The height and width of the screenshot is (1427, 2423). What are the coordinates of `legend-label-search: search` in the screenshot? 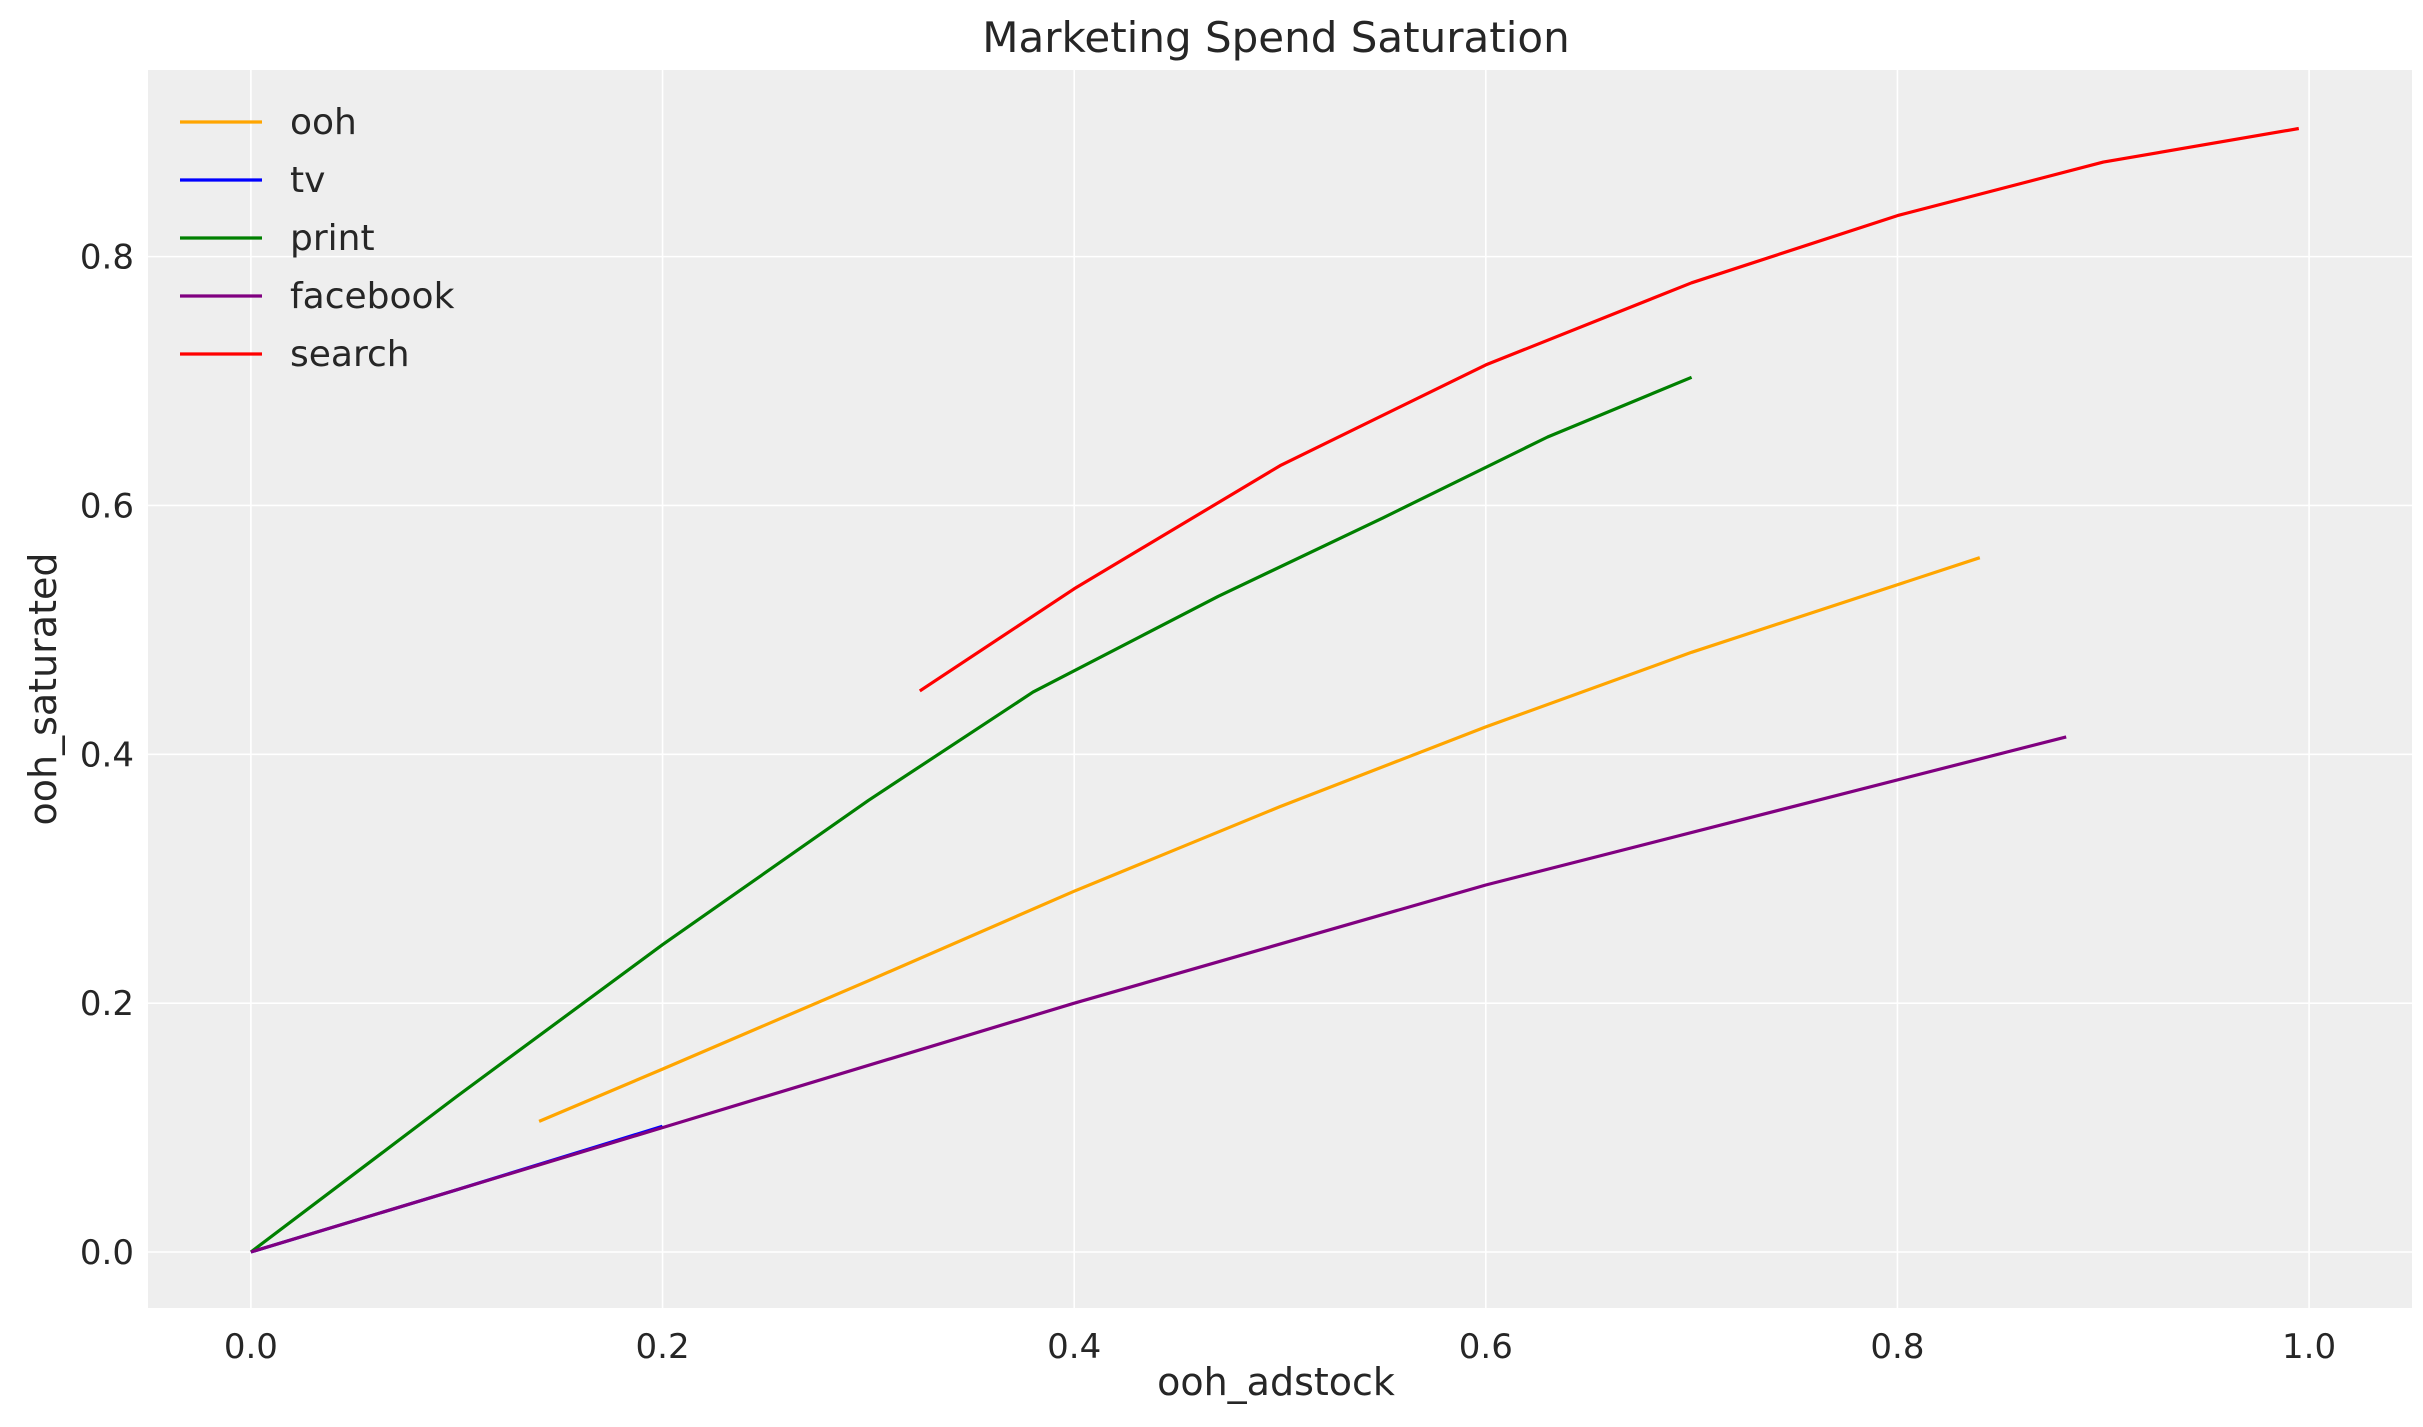 It's located at (350, 354).